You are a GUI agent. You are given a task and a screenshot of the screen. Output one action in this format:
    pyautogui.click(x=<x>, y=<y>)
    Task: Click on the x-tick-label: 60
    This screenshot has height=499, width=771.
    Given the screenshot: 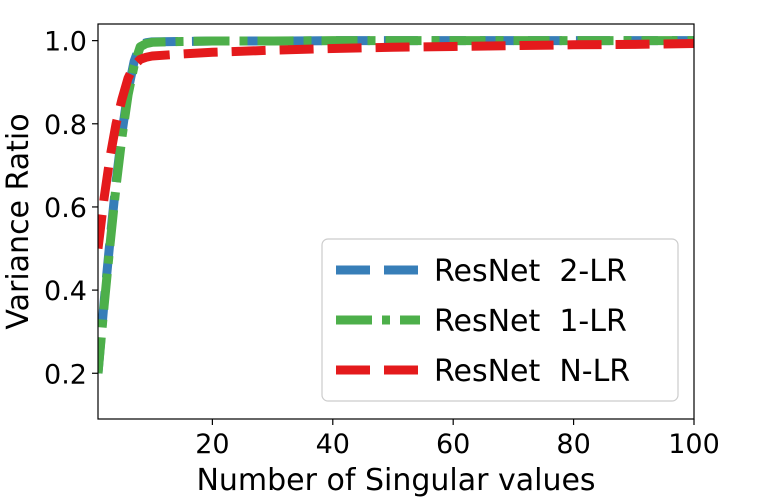 What is the action you would take?
    pyautogui.click(x=453, y=444)
    